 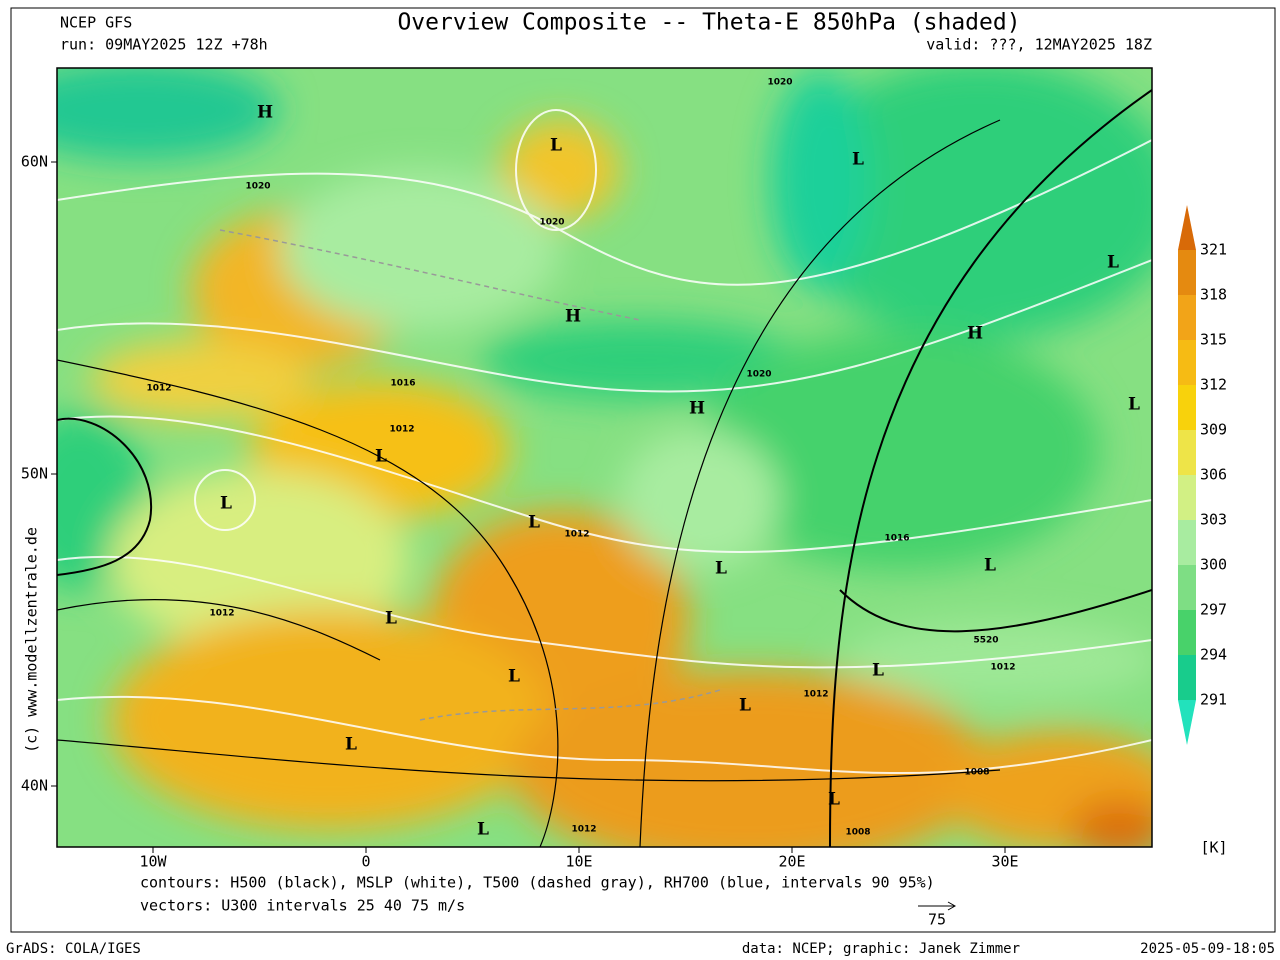 I want to click on lon-label: 10E, so click(x=578, y=862).